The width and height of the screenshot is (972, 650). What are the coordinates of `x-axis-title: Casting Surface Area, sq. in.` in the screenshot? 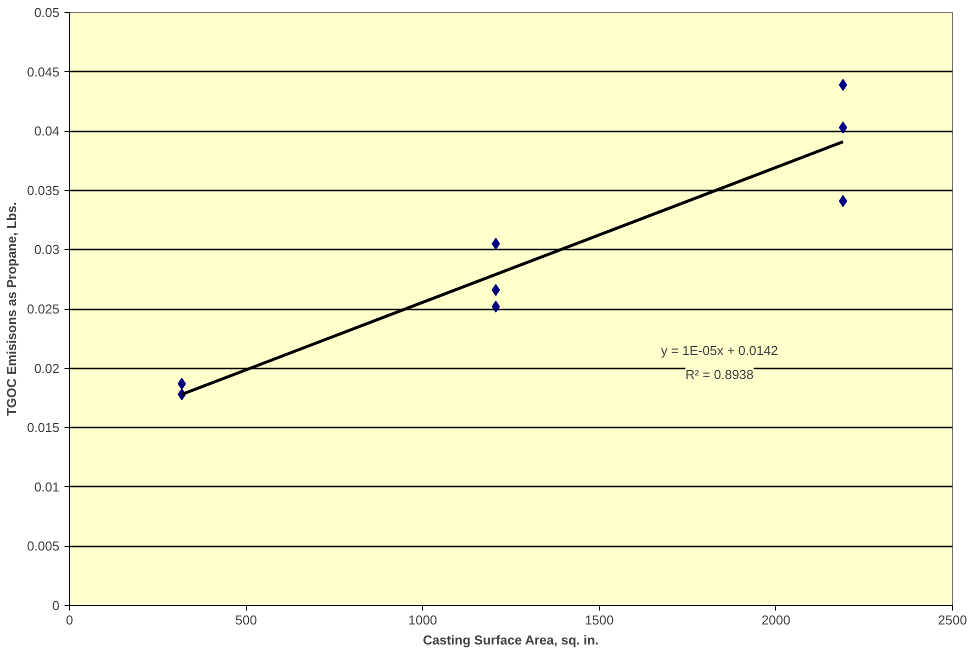 It's located at (510, 640).